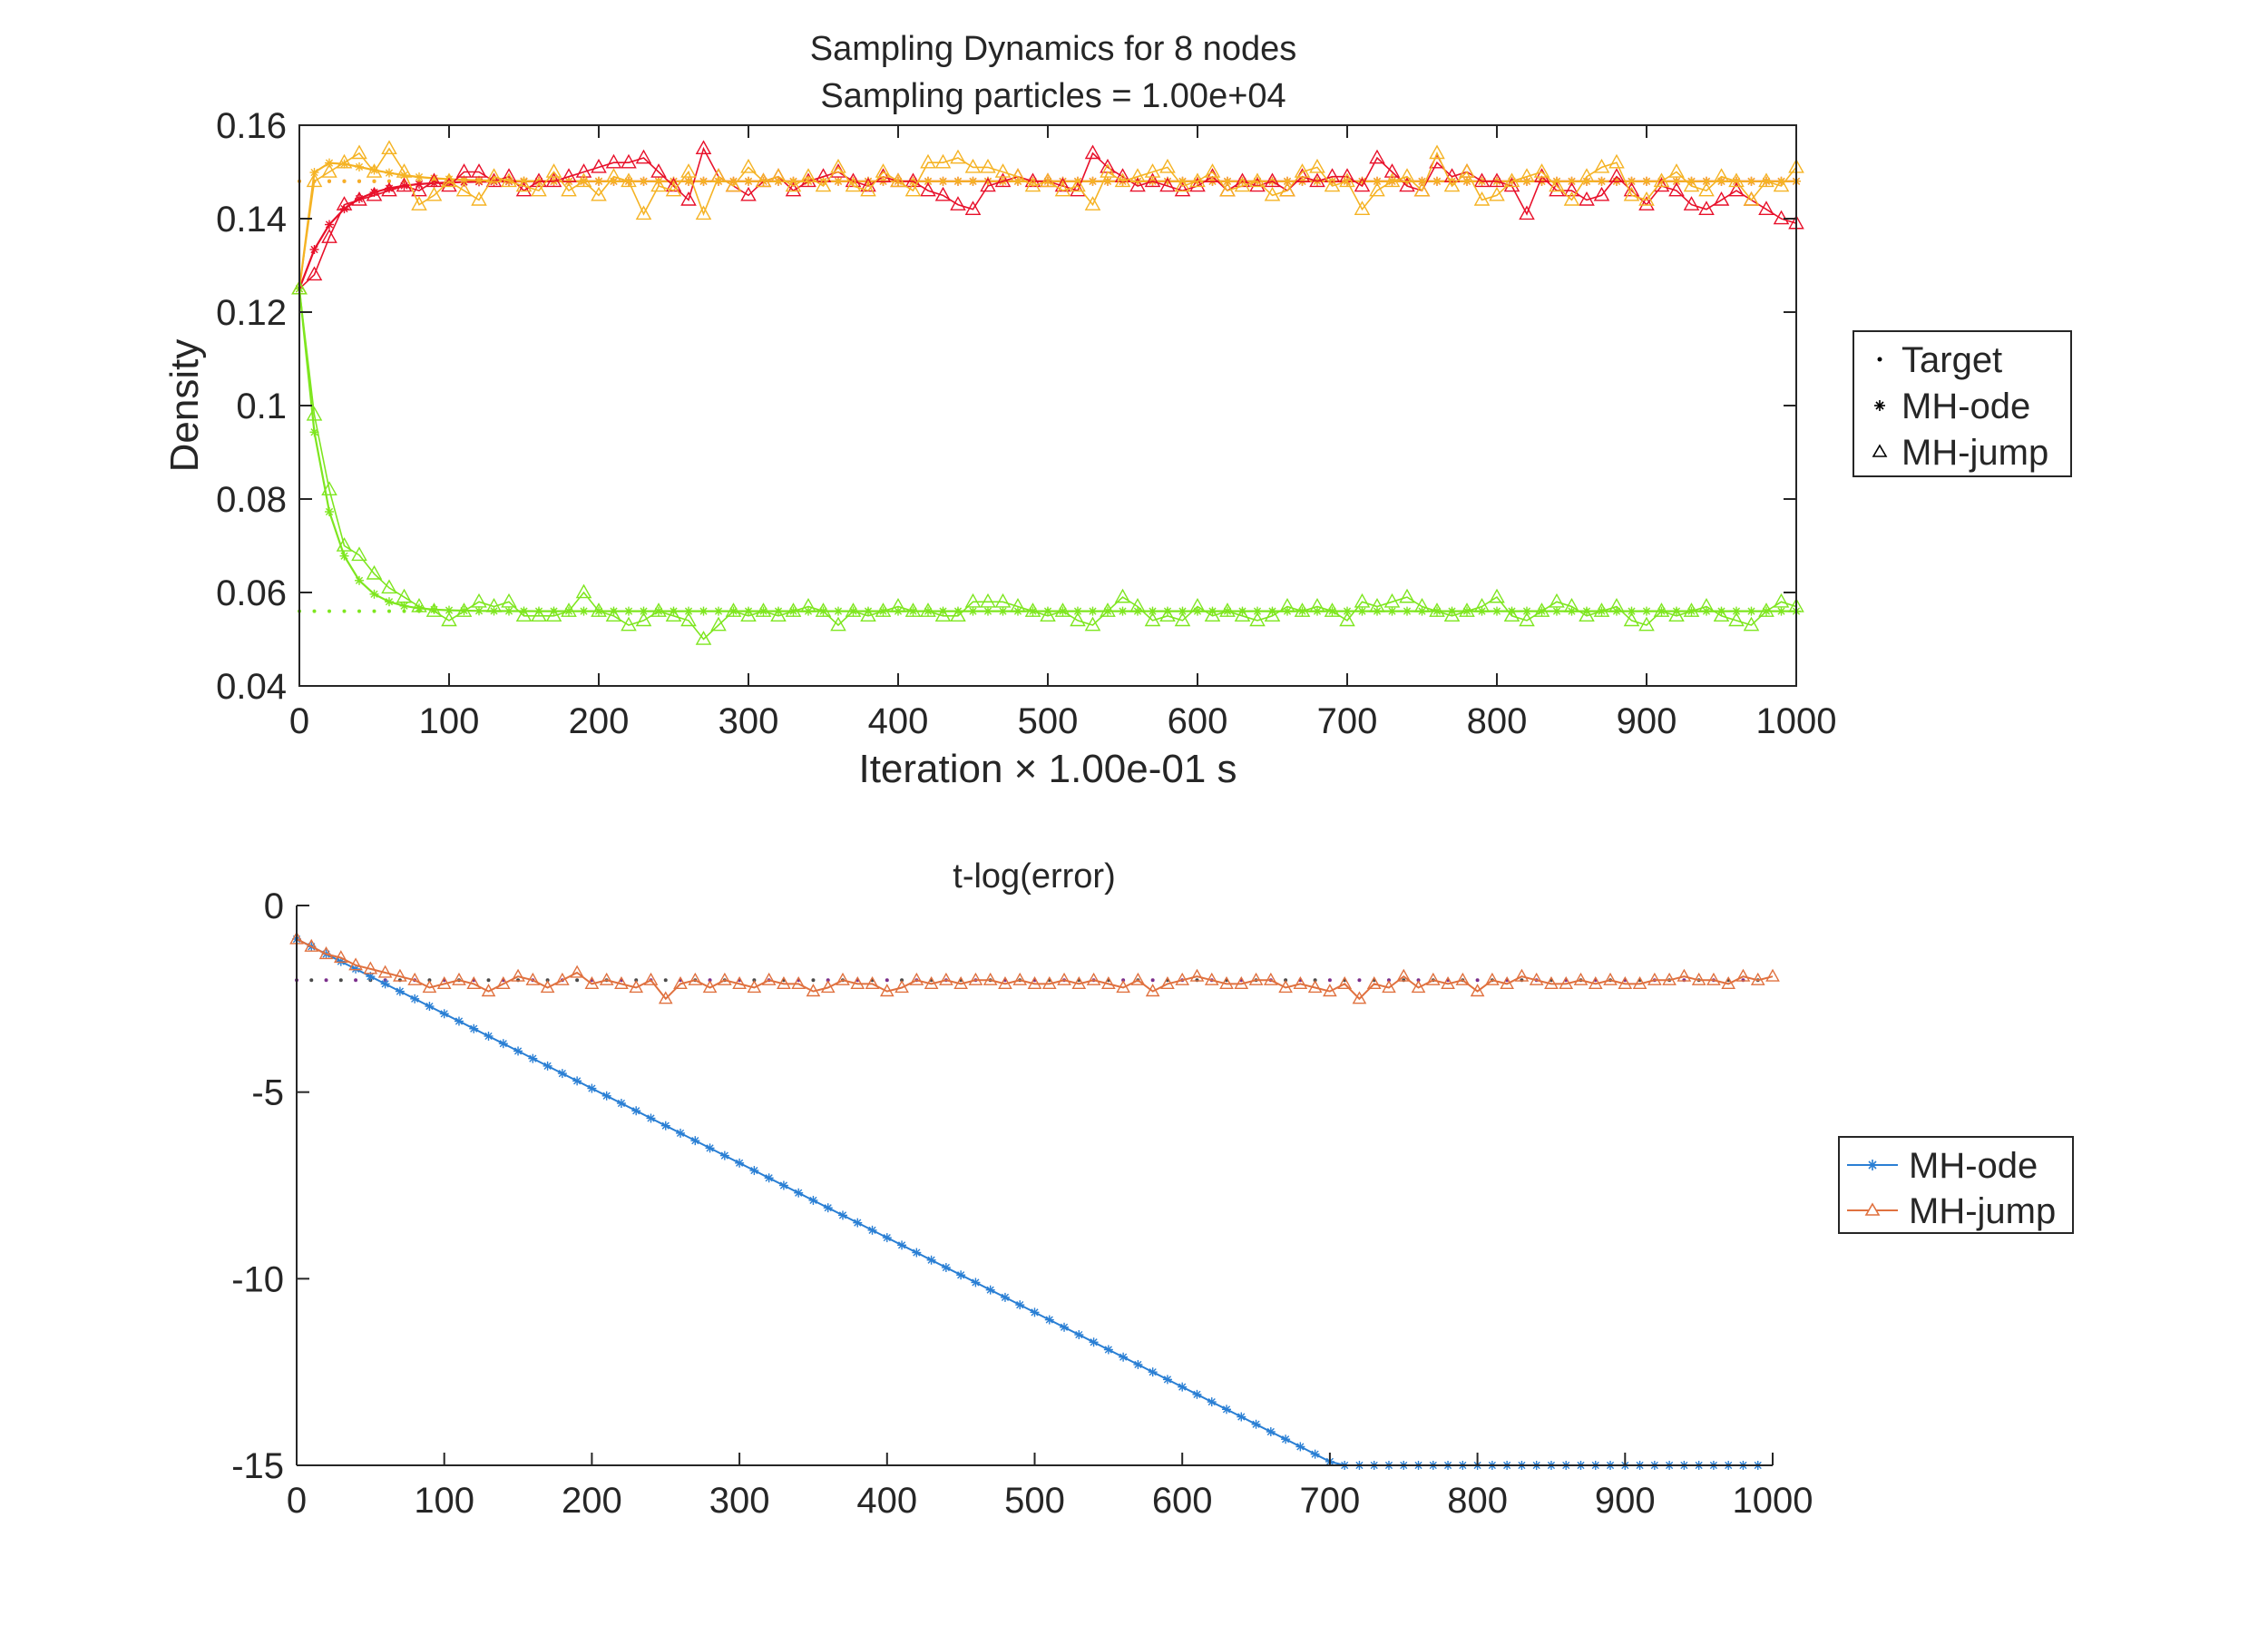 The image size is (2268, 1635). I want to click on x-tick-label: 400, so click(899, 721).